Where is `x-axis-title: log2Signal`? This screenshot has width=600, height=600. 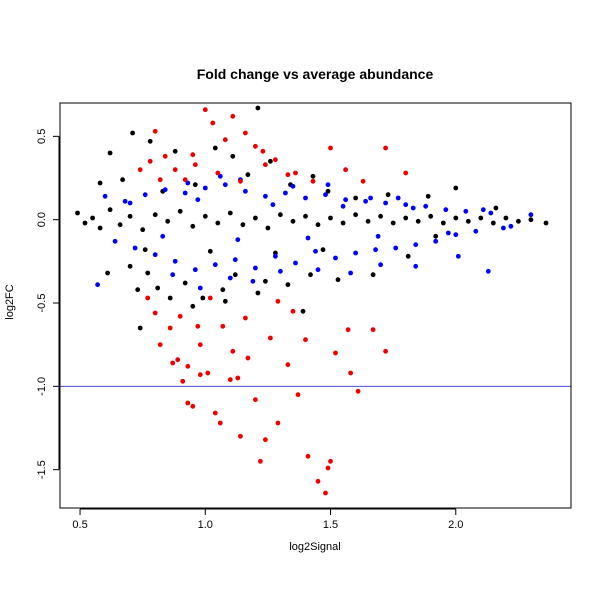 x-axis-title: log2Signal is located at coordinates (314, 547).